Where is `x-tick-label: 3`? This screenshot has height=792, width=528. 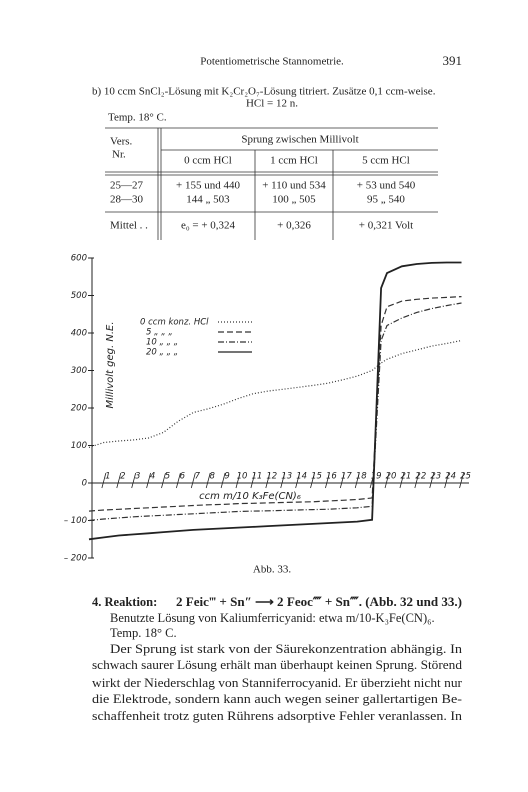
x-tick-label: 3 is located at coordinates (137, 477).